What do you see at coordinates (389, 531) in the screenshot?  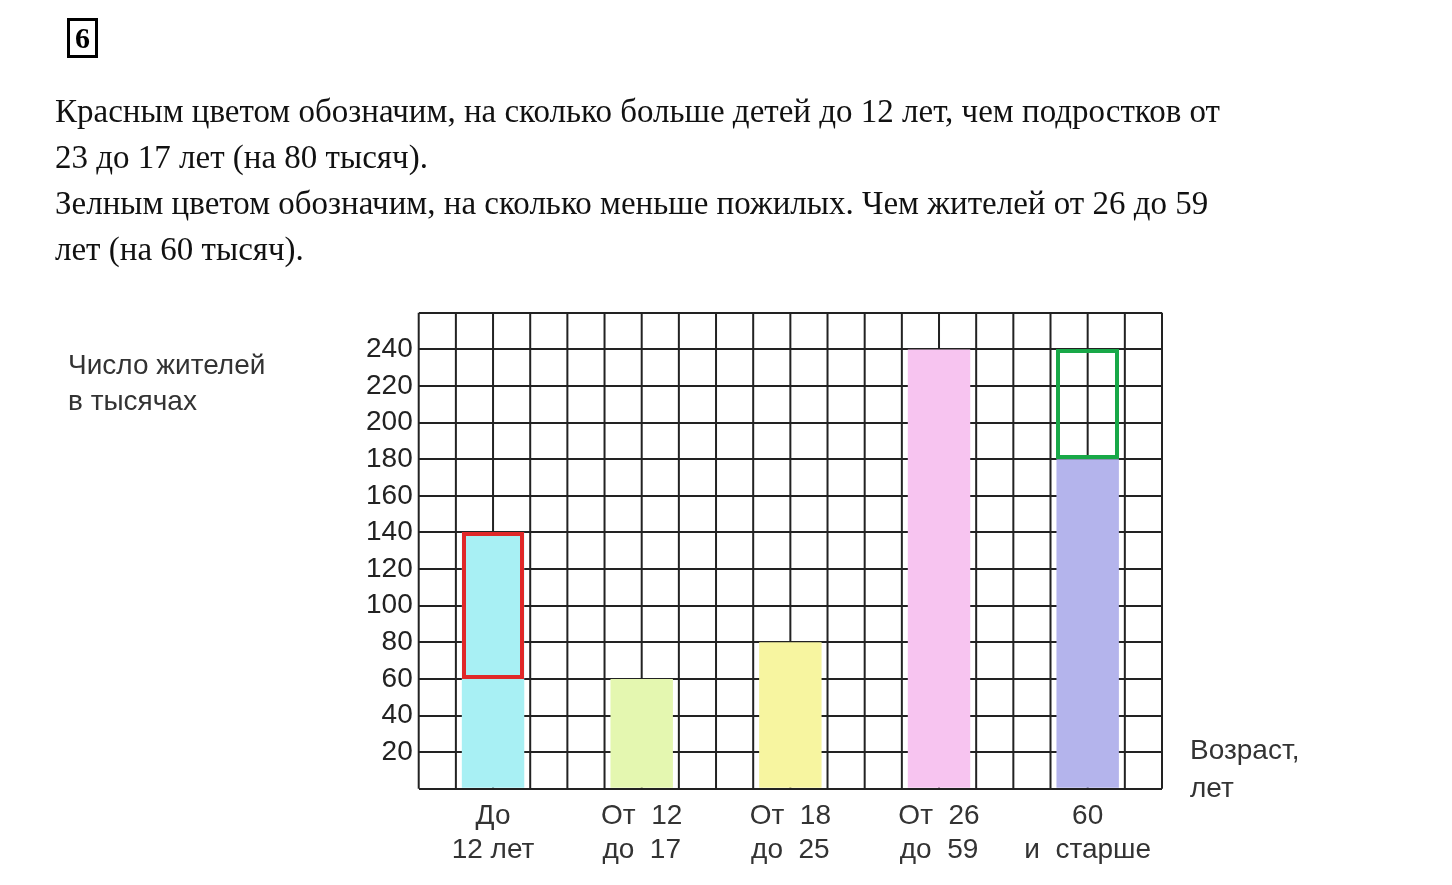 I see `y-tick-label: 140` at bounding box center [389, 531].